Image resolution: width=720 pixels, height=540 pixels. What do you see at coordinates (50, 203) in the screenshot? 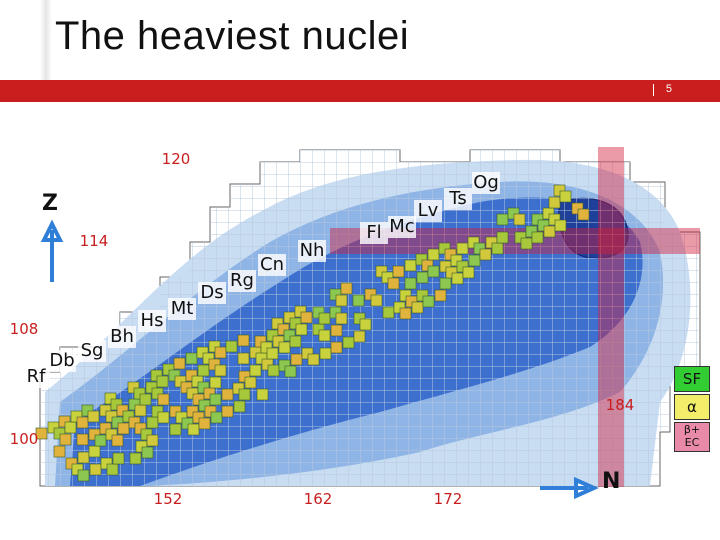
I see `axis-z-label: Z` at bounding box center [50, 203].